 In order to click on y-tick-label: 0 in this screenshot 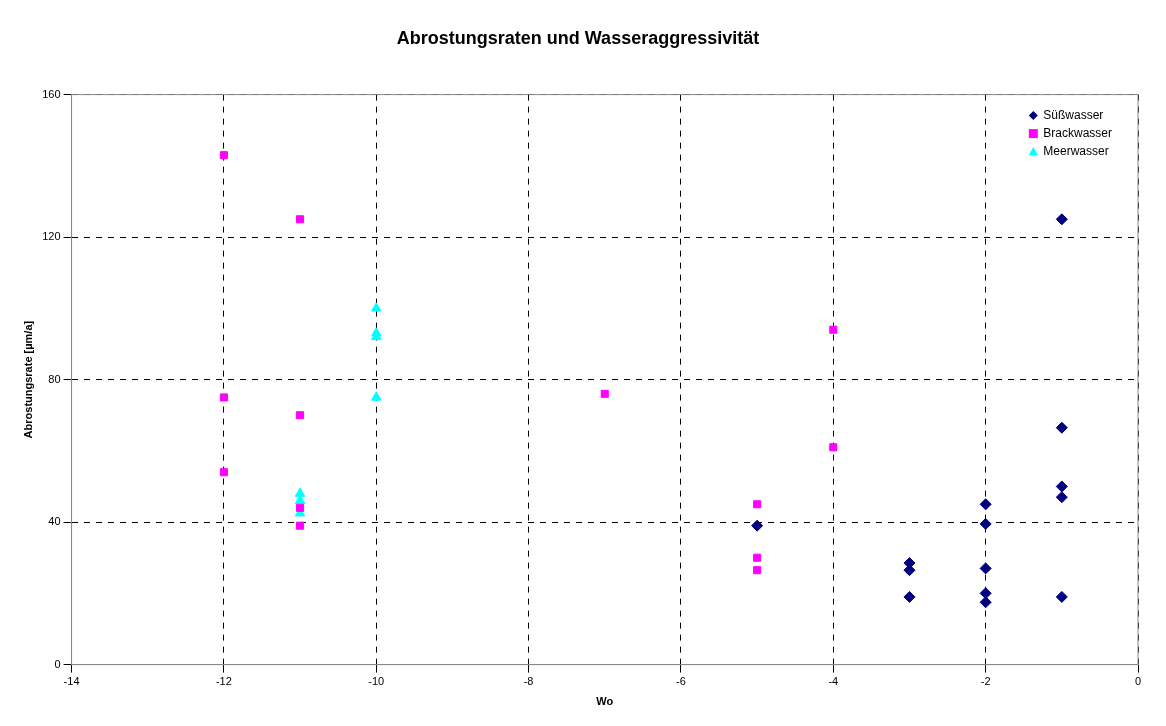, I will do `click(57, 663)`.